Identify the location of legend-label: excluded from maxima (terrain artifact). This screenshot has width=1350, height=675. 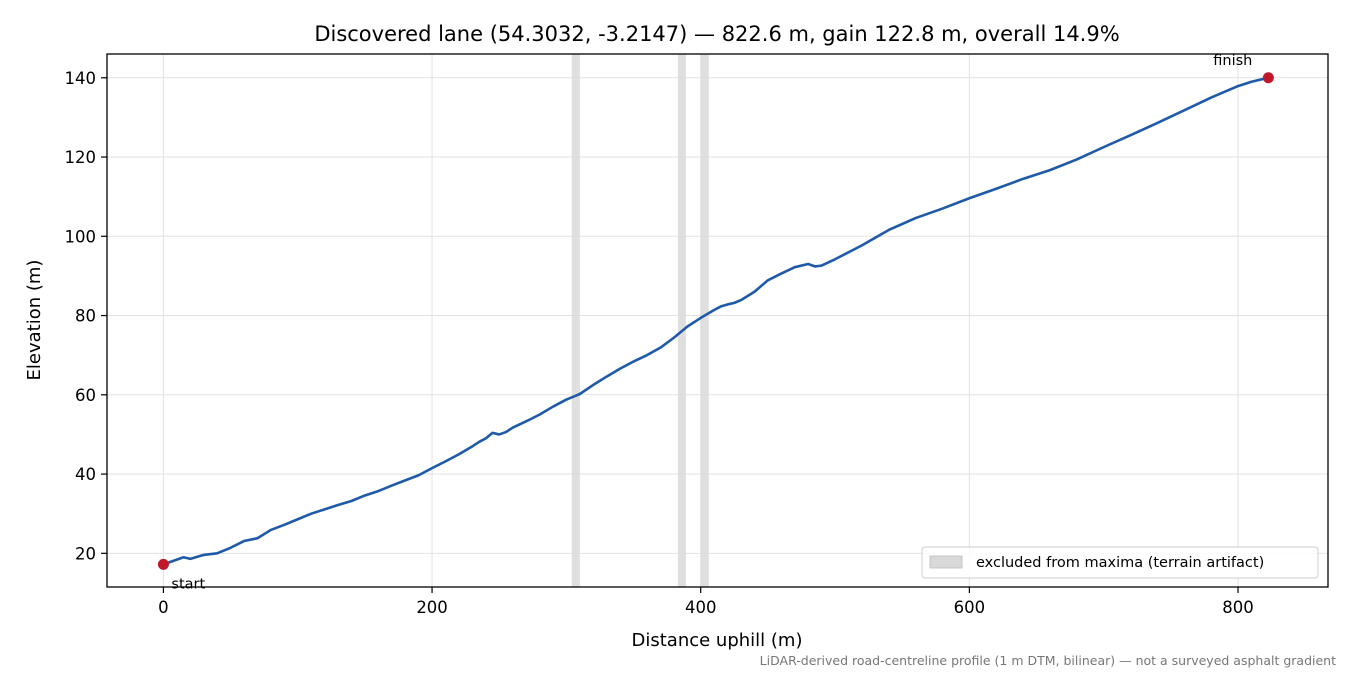
(1120, 563).